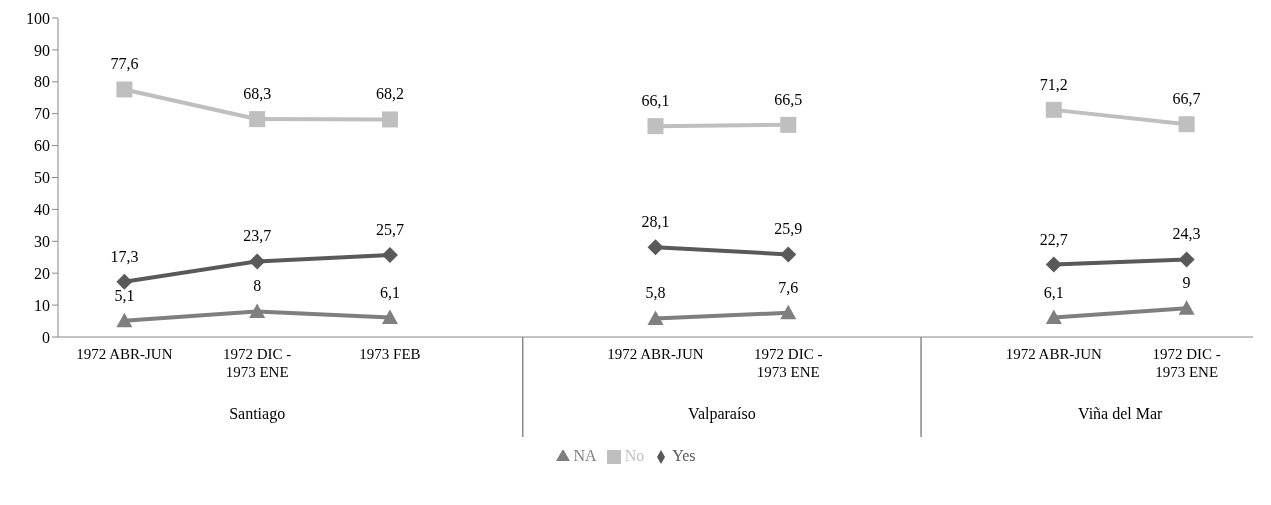 Image resolution: width=1271 pixels, height=505 pixels. Describe the element at coordinates (124, 295) in the screenshot. I see `data-label: 5,1` at that location.